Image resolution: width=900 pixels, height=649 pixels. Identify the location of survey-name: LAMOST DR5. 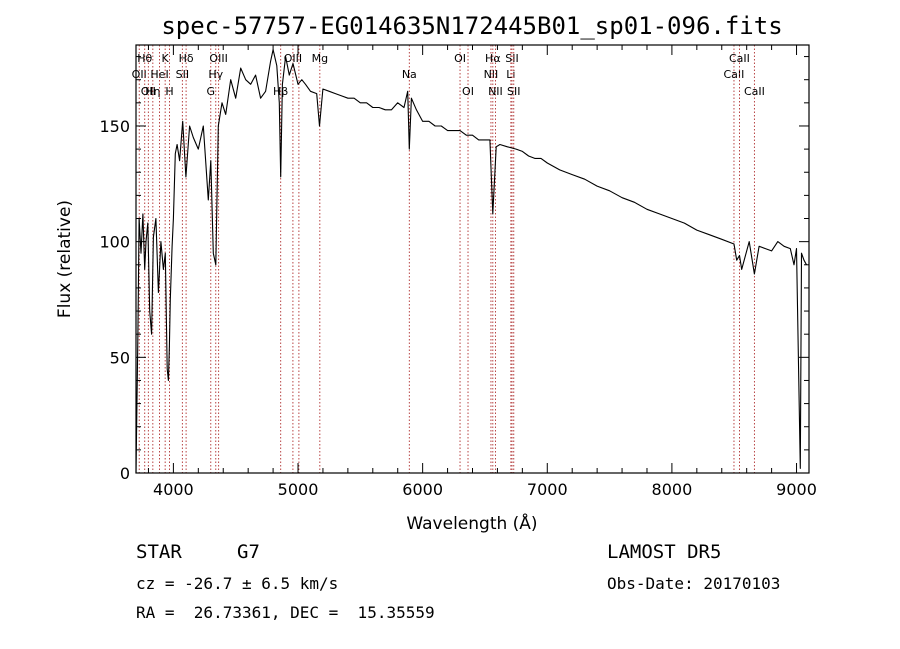
(664, 552).